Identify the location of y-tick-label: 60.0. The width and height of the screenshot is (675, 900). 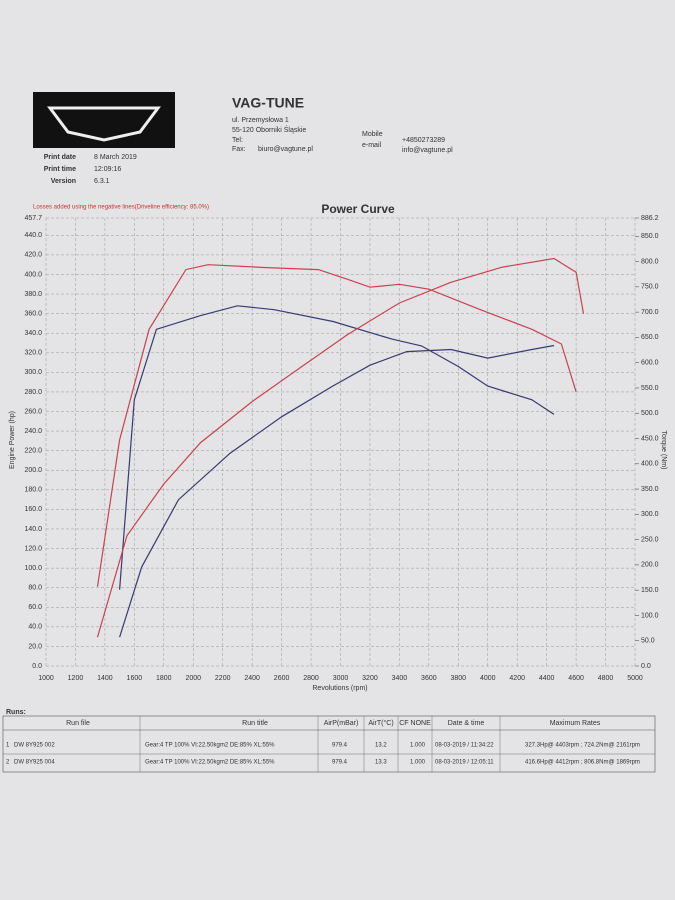
(35, 607).